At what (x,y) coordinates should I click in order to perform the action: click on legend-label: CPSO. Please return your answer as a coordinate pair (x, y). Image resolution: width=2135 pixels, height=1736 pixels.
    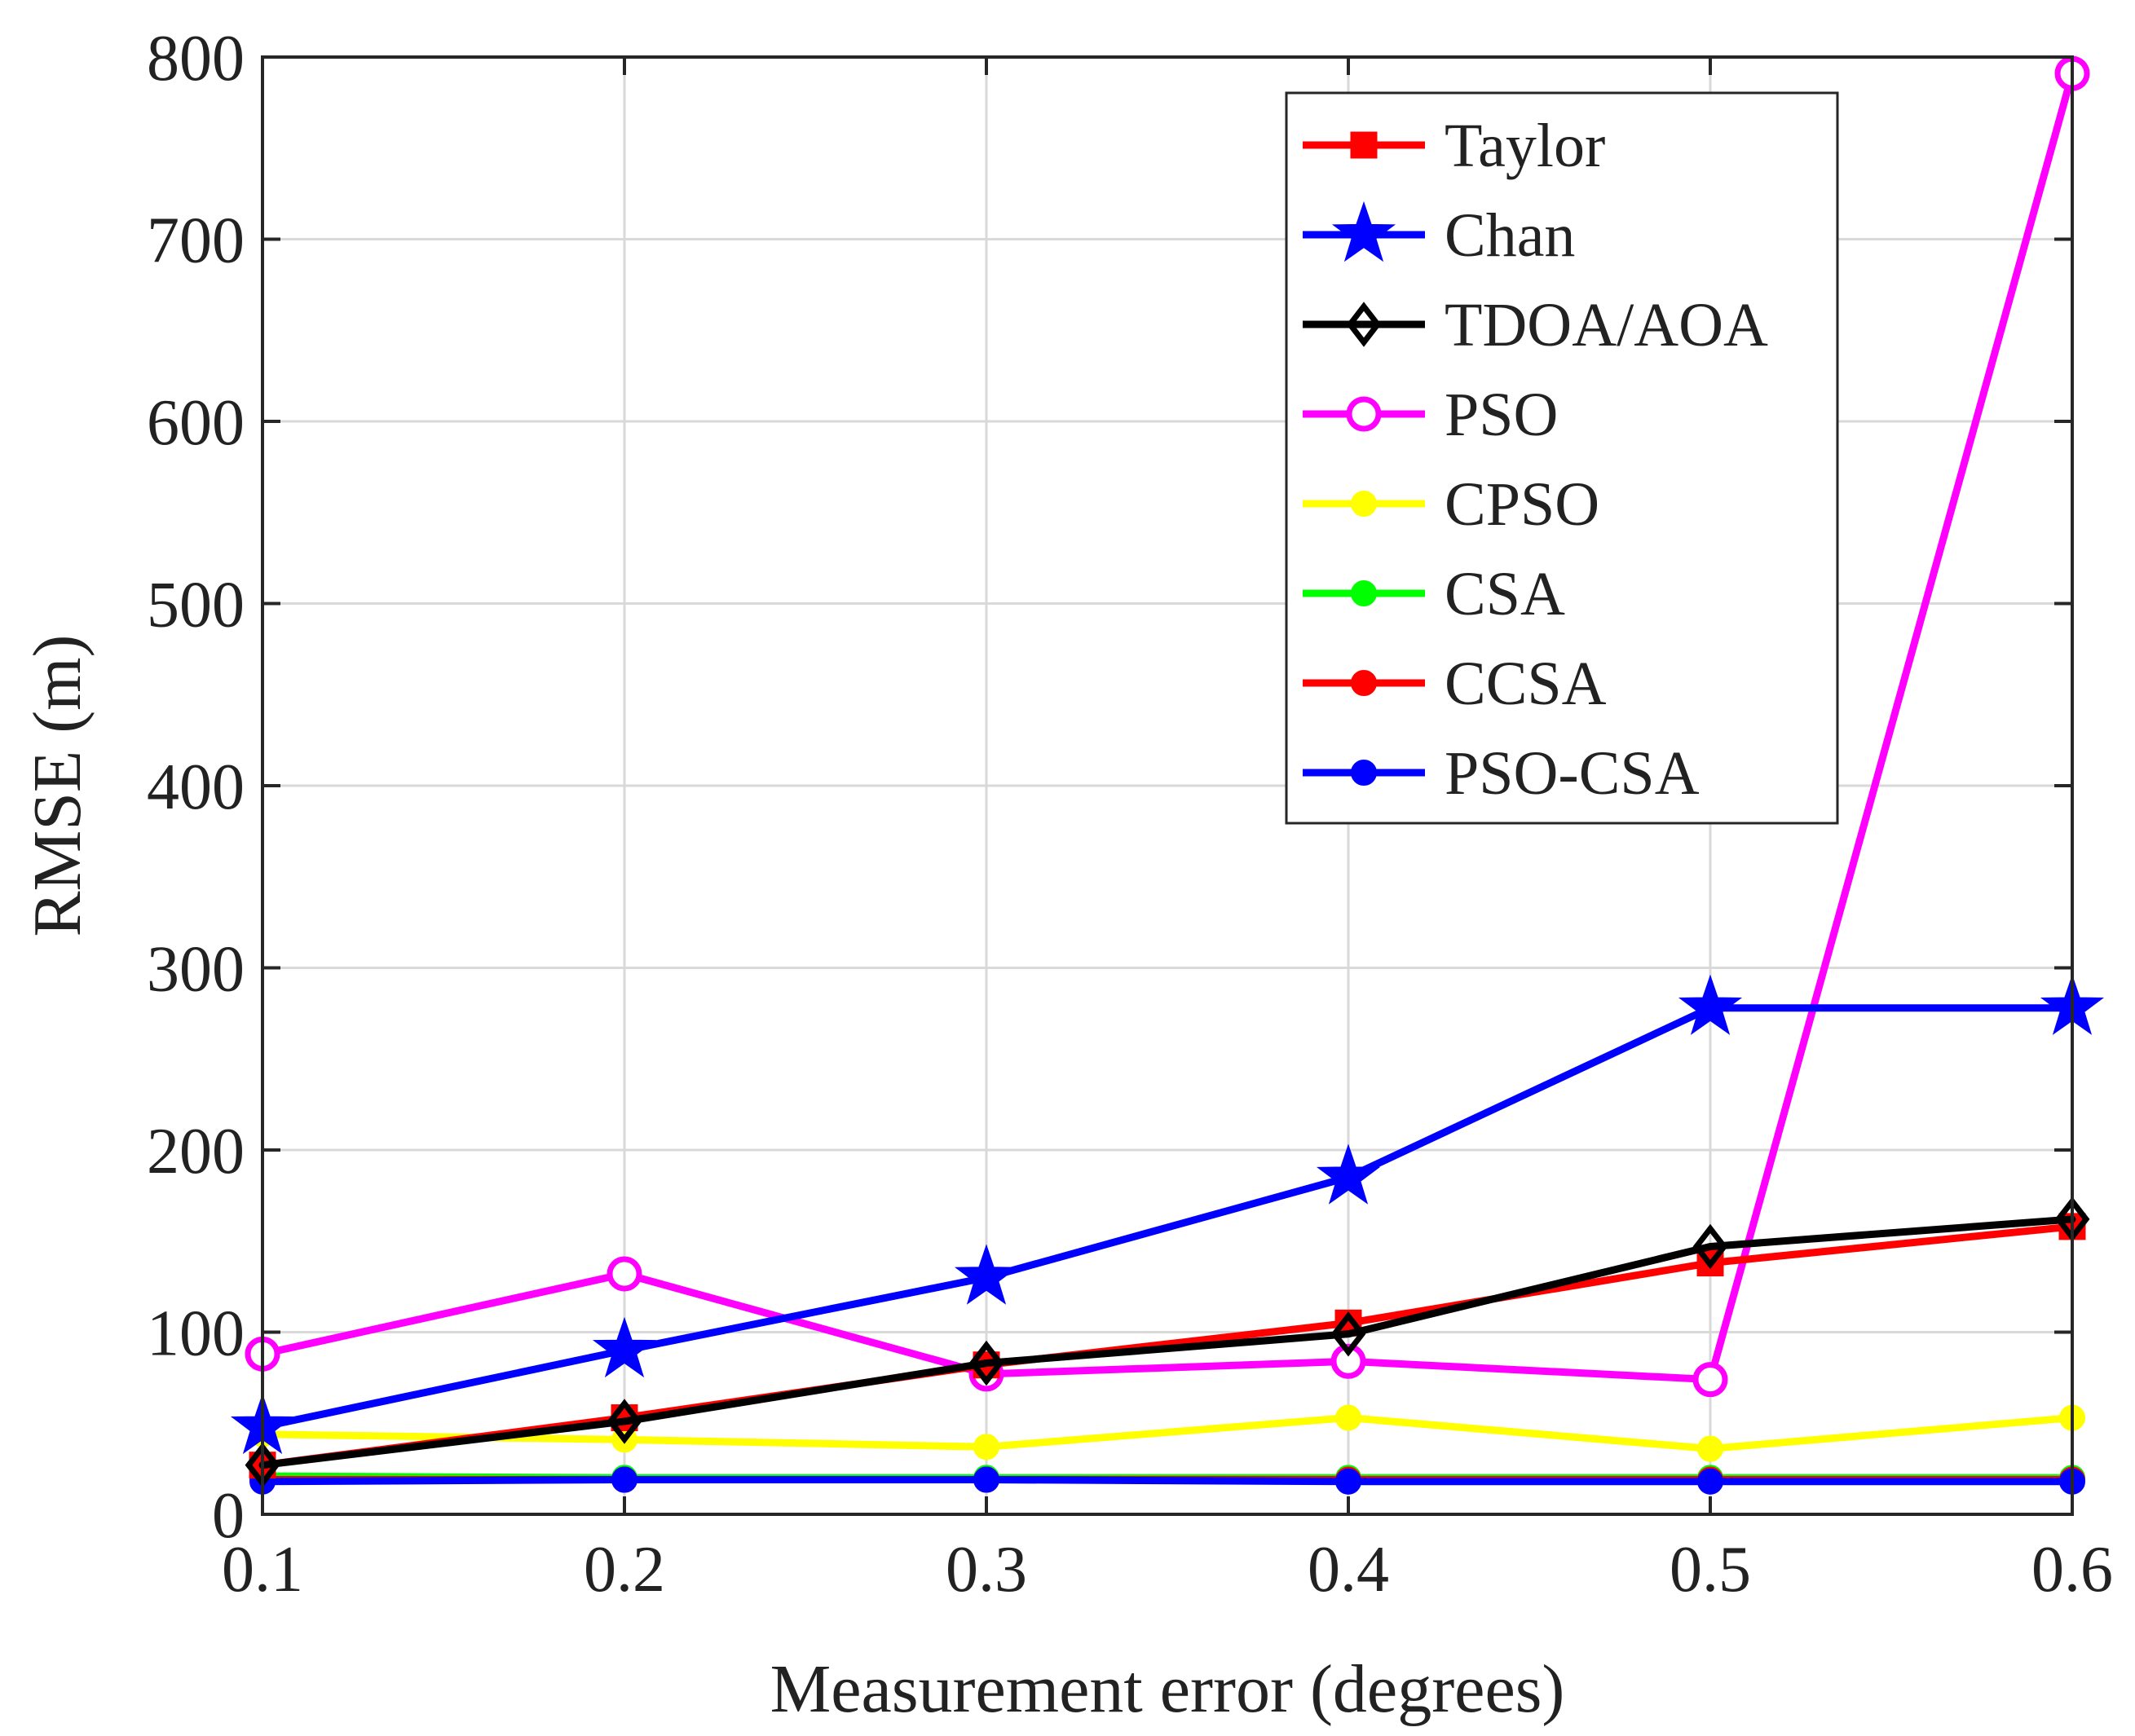
    Looking at the image, I should click on (1522, 504).